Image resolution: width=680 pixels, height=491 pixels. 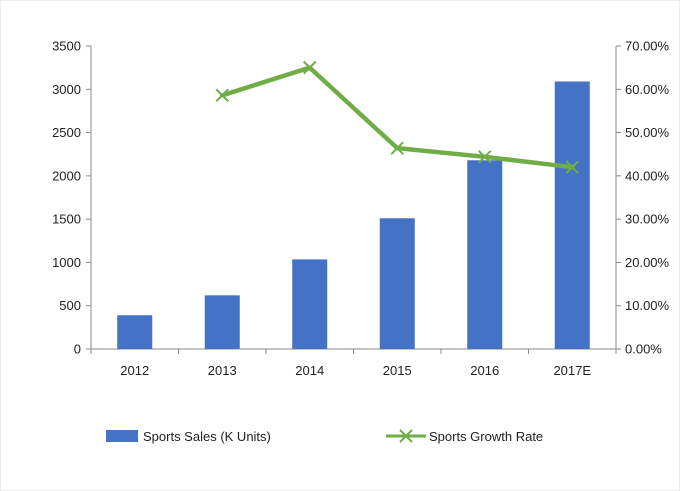 What do you see at coordinates (397, 117) in the screenshot?
I see `line-series` at bounding box center [397, 117].